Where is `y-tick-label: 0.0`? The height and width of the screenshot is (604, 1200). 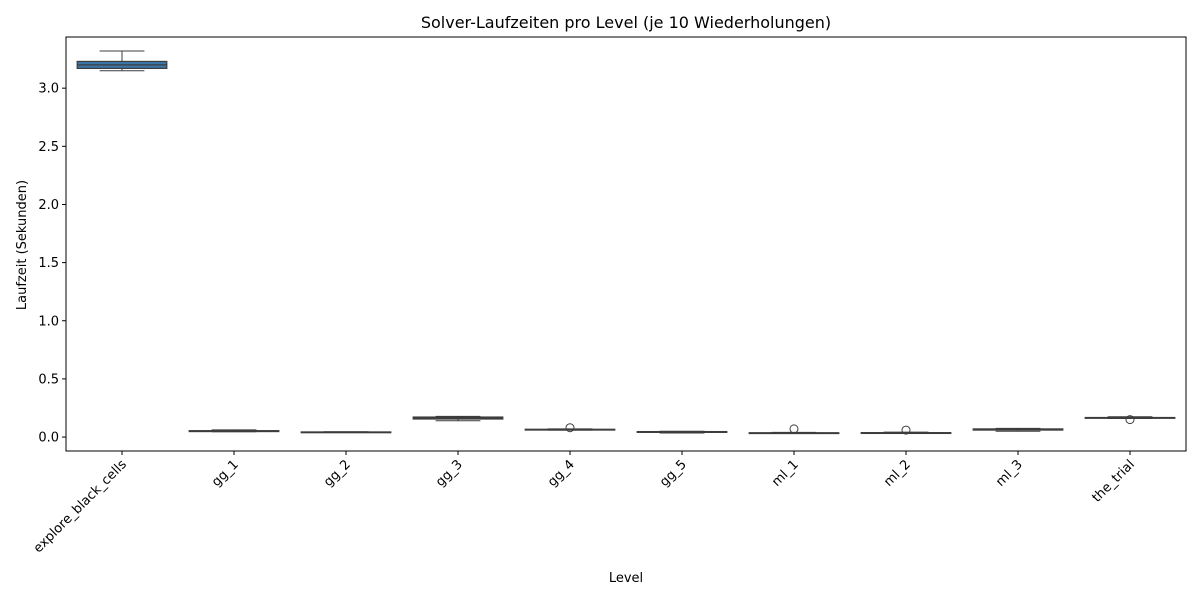
y-tick-label: 0.0 is located at coordinates (48, 438).